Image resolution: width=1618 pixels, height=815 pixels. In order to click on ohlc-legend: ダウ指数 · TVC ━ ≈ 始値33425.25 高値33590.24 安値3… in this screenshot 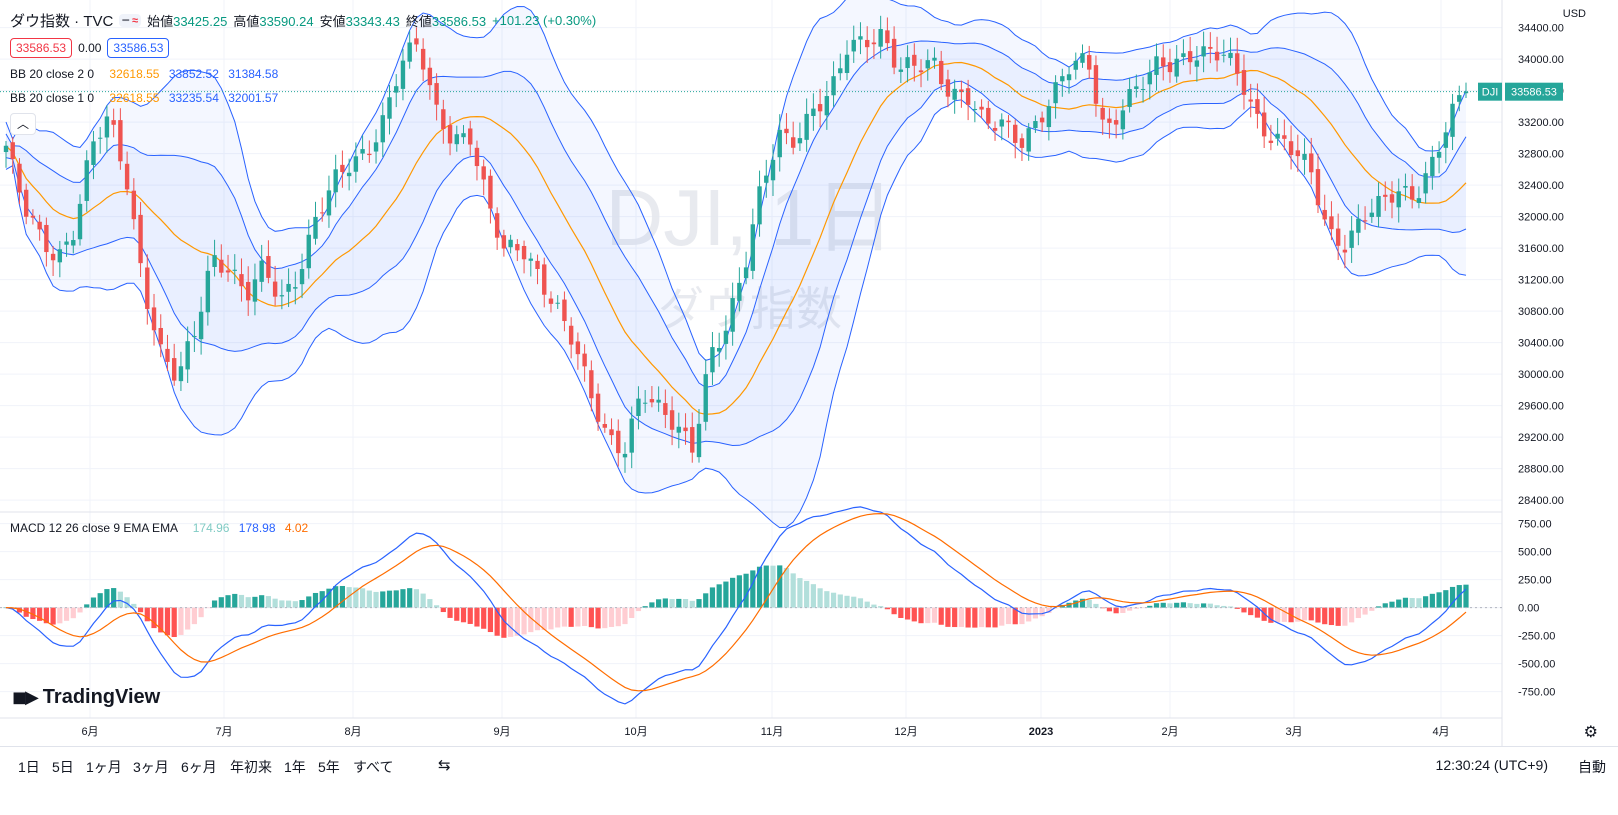, I will do `click(303, 20)`.